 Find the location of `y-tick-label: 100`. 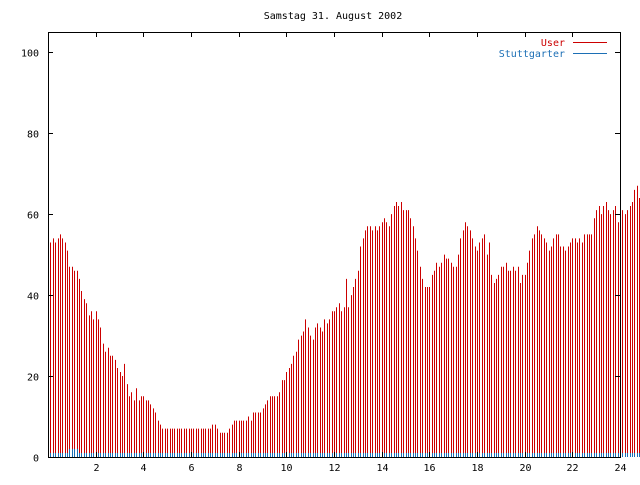

y-tick-label: 100 is located at coordinates (30, 54).